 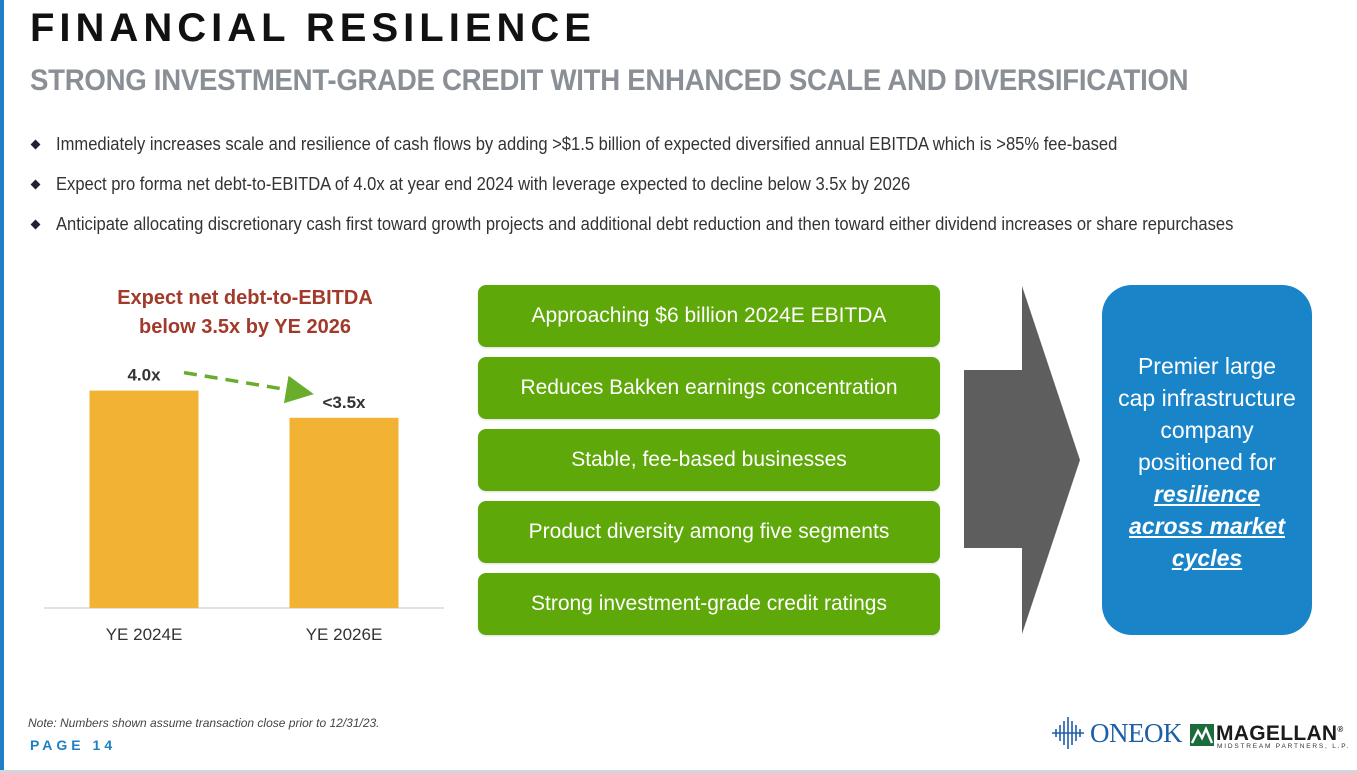 I want to click on highlight-ebitda: Approaching $6 billion 2024E EBITDA, so click(x=709, y=316).